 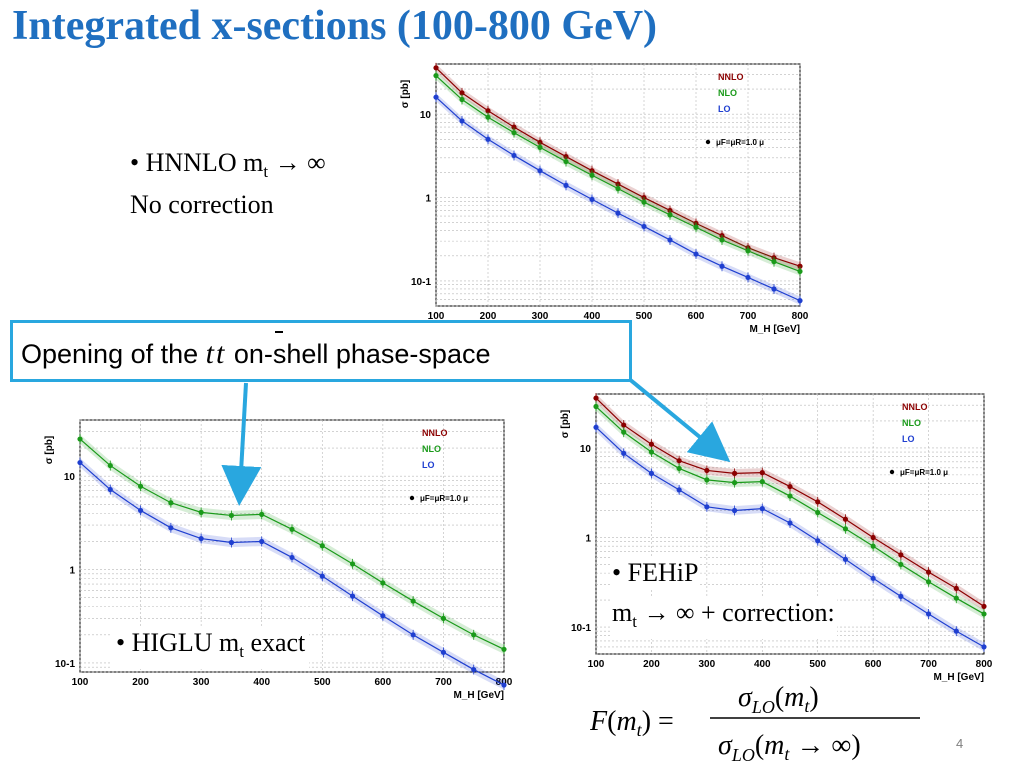 What do you see at coordinates (727, 93) in the screenshot?
I see `legend-nlo: NLO` at bounding box center [727, 93].